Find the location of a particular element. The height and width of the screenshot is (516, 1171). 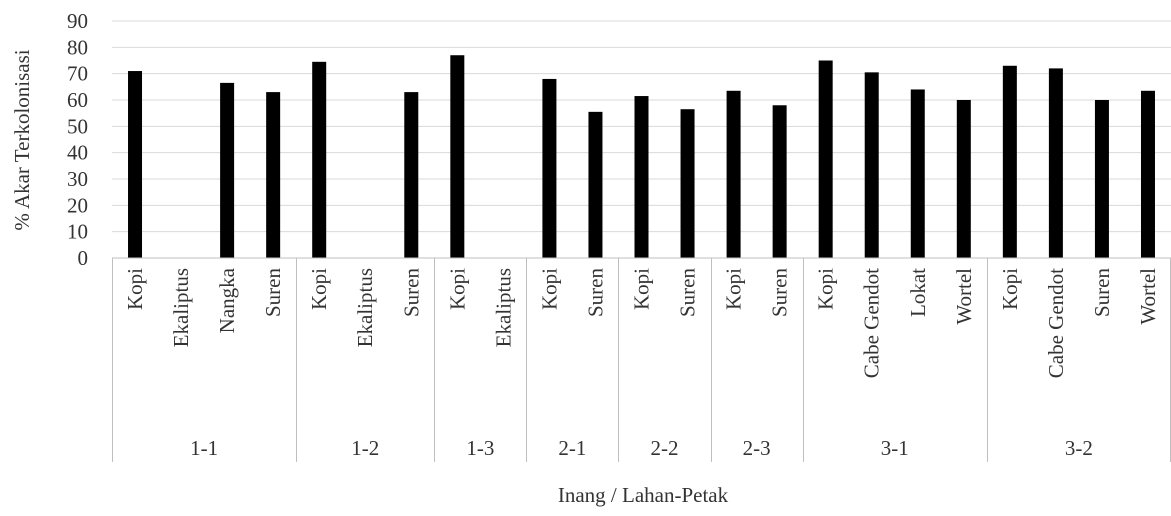

group-label: 1-1 is located at coordinates (204, 448).